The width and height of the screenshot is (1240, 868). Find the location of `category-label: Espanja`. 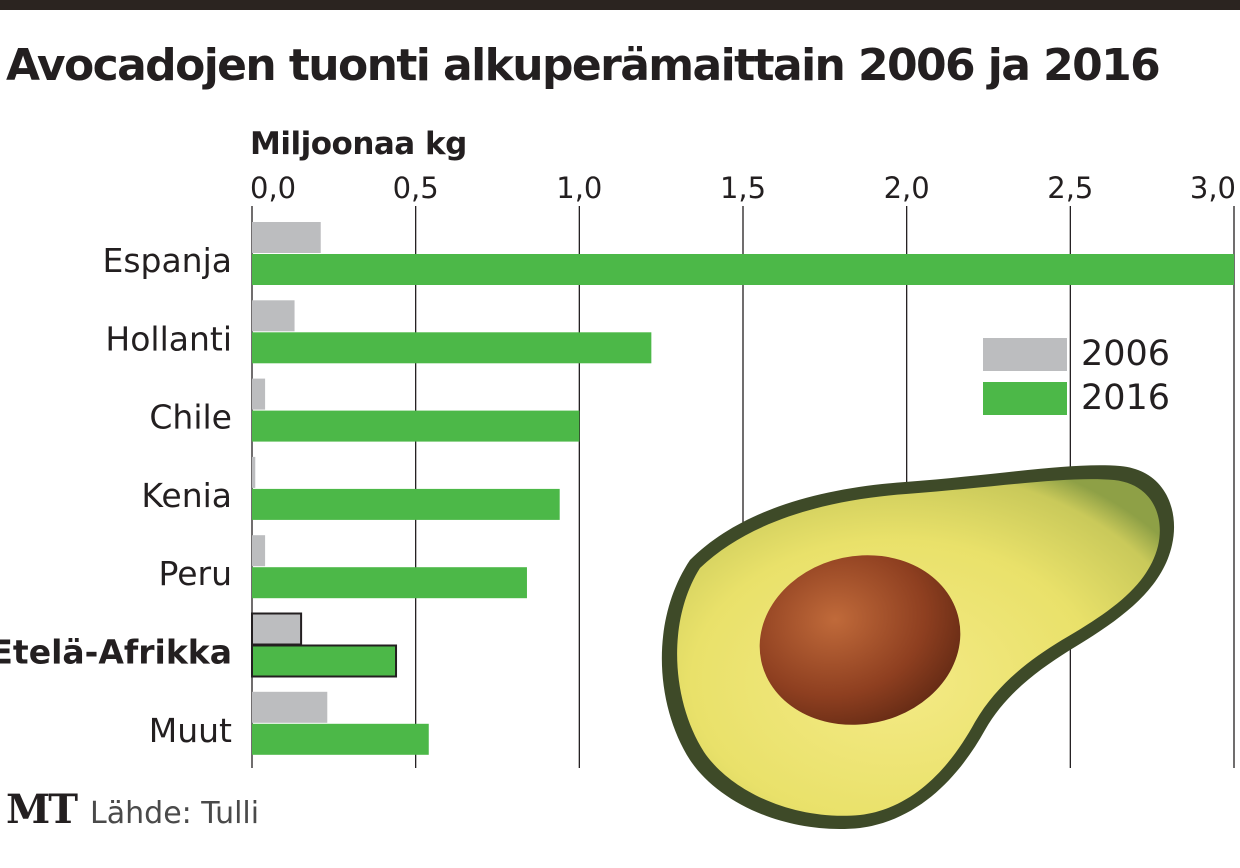

category-label: Espanja is located at coordinates (167, 260).